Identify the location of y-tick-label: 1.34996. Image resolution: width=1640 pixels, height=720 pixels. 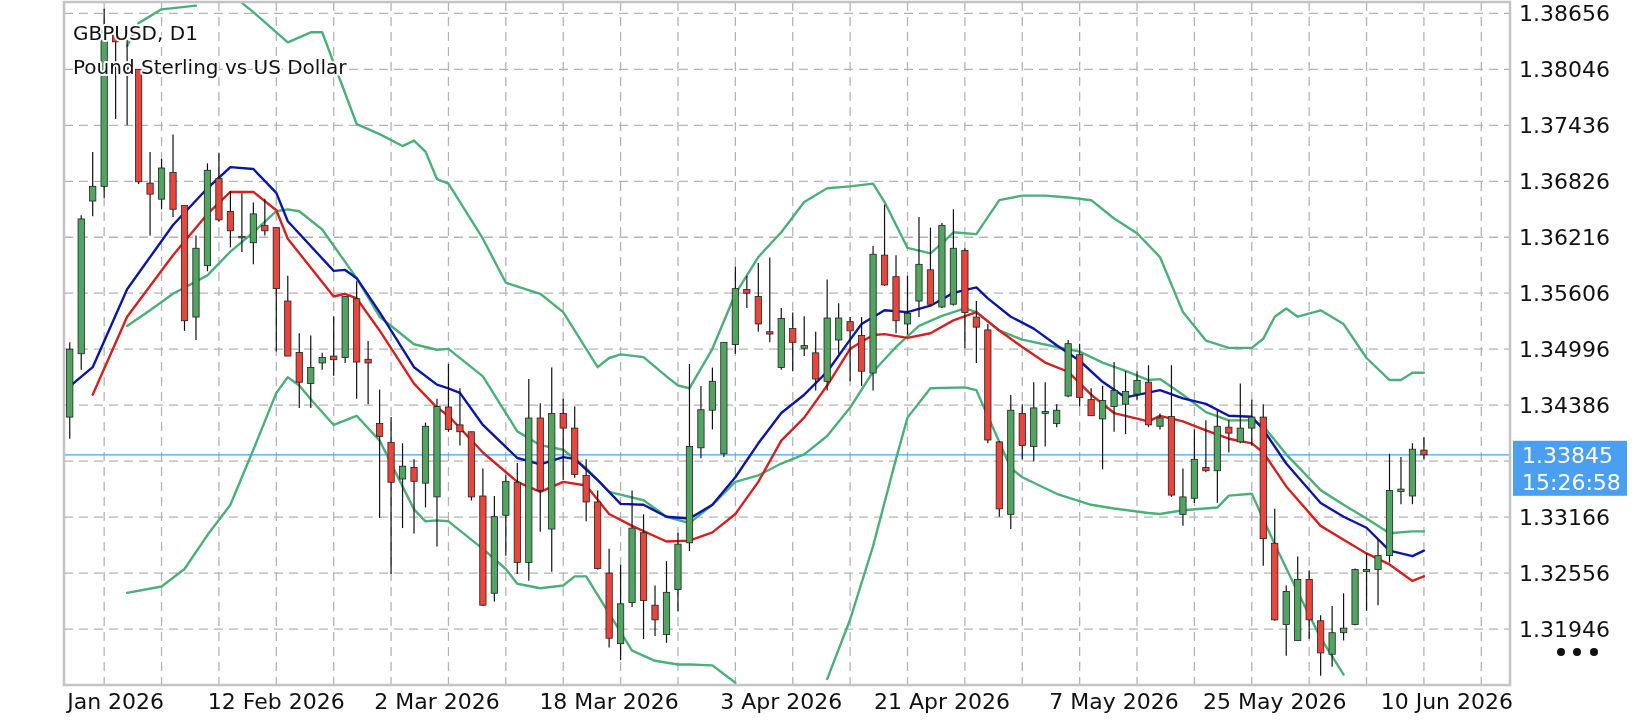
(1564, 350).